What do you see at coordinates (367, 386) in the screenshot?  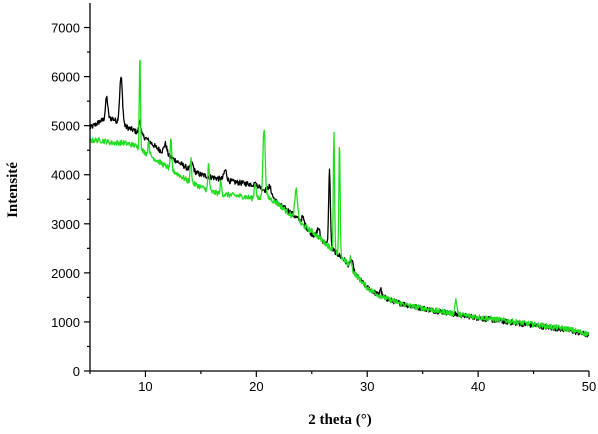 I see `x-tick-label: 30` at bounding box center [367, 386].